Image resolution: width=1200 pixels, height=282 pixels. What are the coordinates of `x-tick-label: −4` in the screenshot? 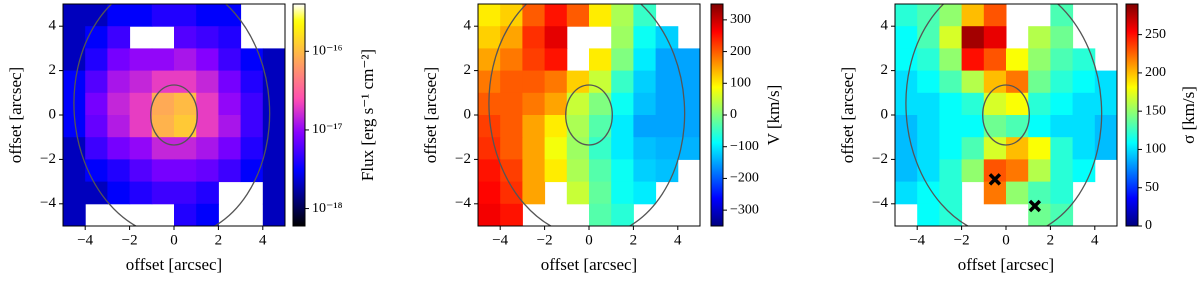 It's located at (917, 240).